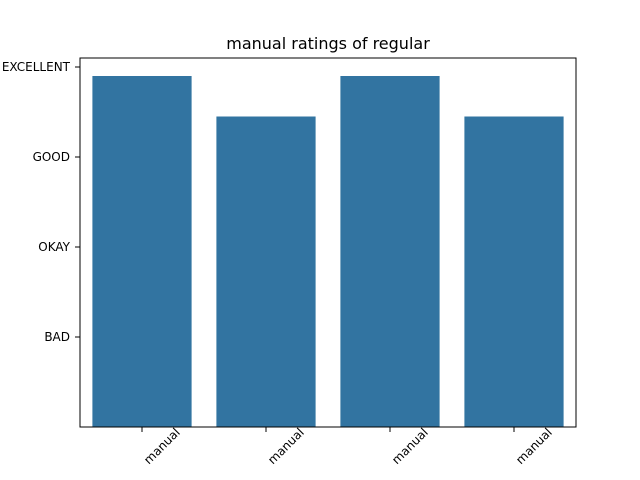 The height and width of the screenshot is (480, 640). Describe the element at coordinates (328, 43) in the screenshot. I see `chart-title: manual ratings of regular` at that location.